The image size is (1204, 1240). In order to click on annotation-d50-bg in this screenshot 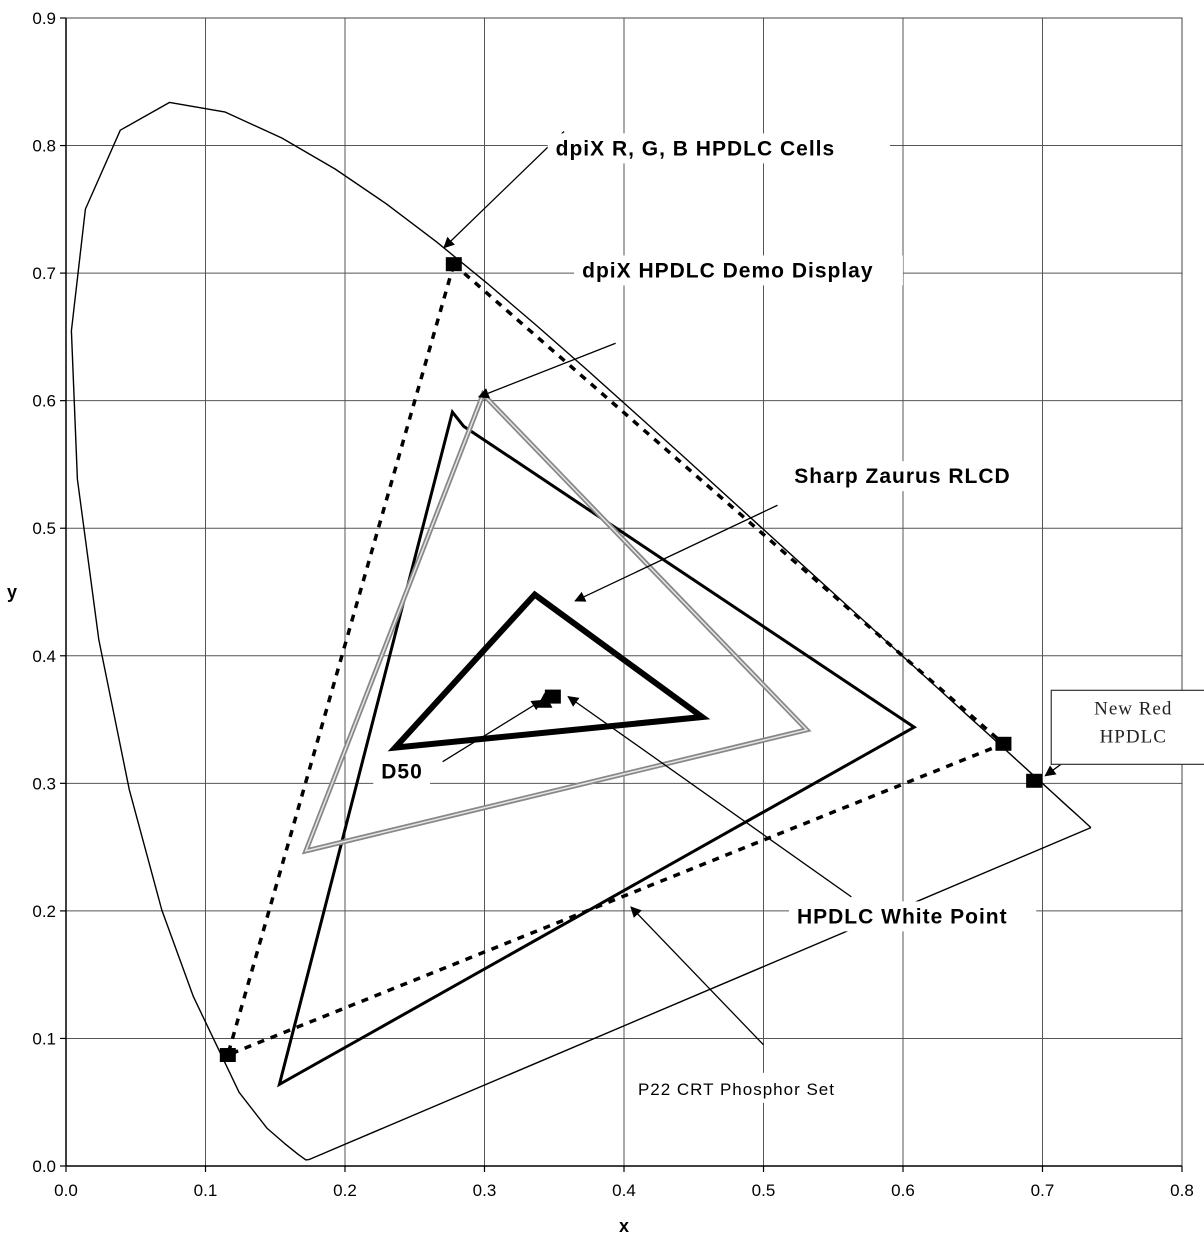, I will do `click(402, 771)`.